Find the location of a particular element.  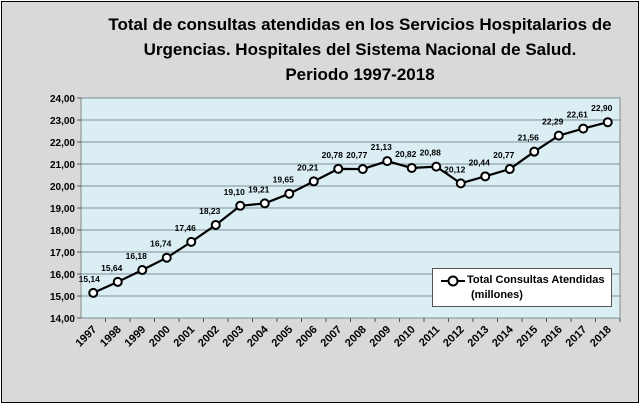

data-label: 15,14 is located at coordinates (90, 279).